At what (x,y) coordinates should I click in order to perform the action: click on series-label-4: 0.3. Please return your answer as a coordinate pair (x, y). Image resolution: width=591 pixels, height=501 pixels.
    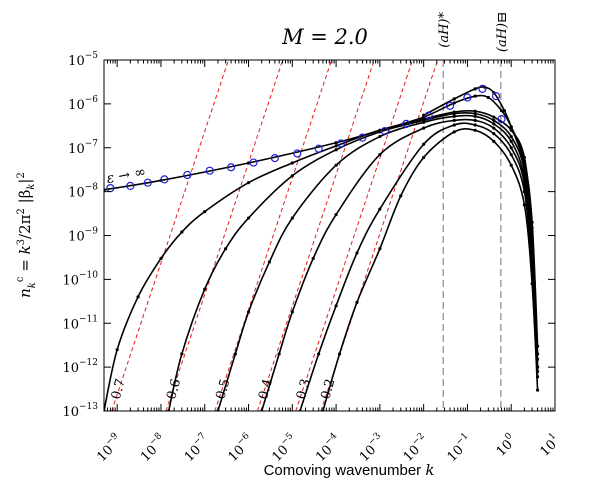
    Looking at the image, I should click on (304, 389).